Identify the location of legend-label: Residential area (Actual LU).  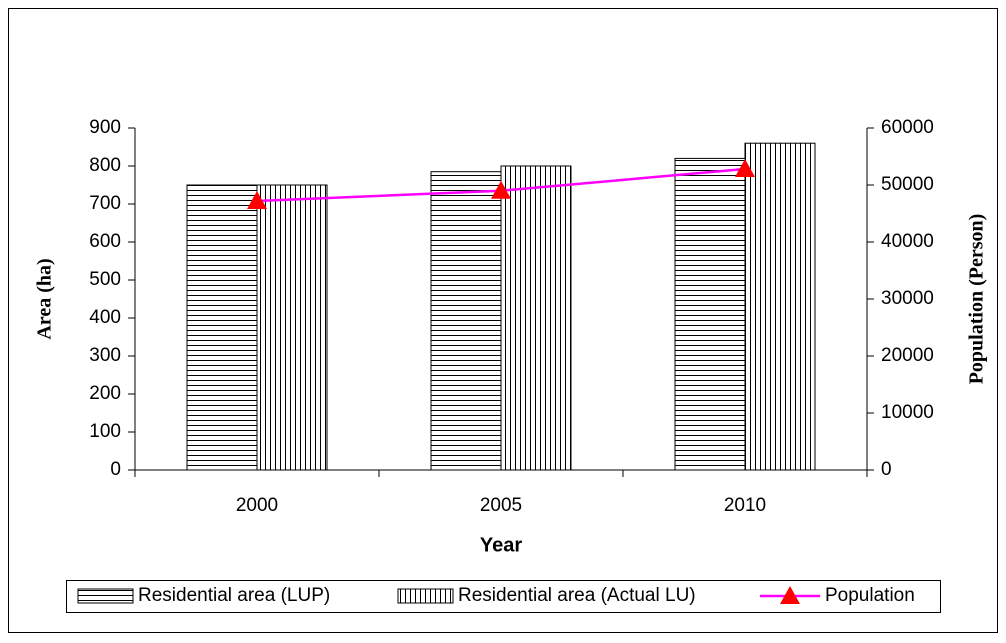
(577, 595).